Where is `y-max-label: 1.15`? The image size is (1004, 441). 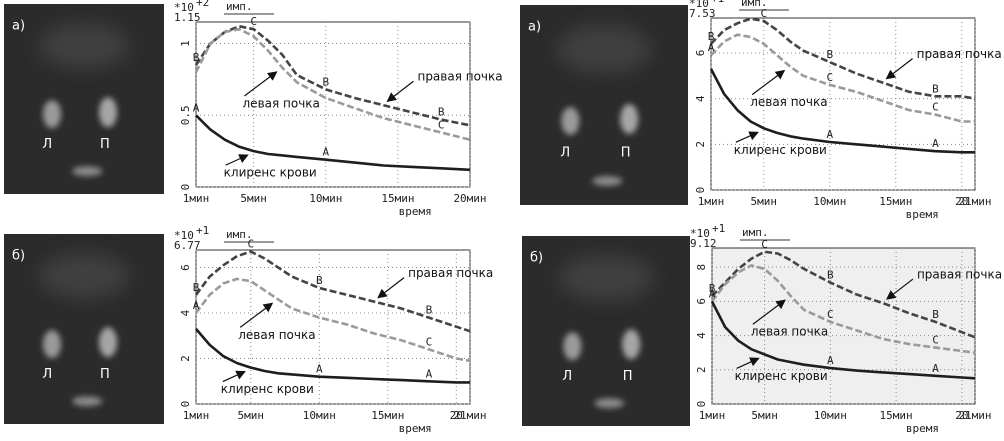
y-max-label: 1.15 is located at coordinates (187, 17).